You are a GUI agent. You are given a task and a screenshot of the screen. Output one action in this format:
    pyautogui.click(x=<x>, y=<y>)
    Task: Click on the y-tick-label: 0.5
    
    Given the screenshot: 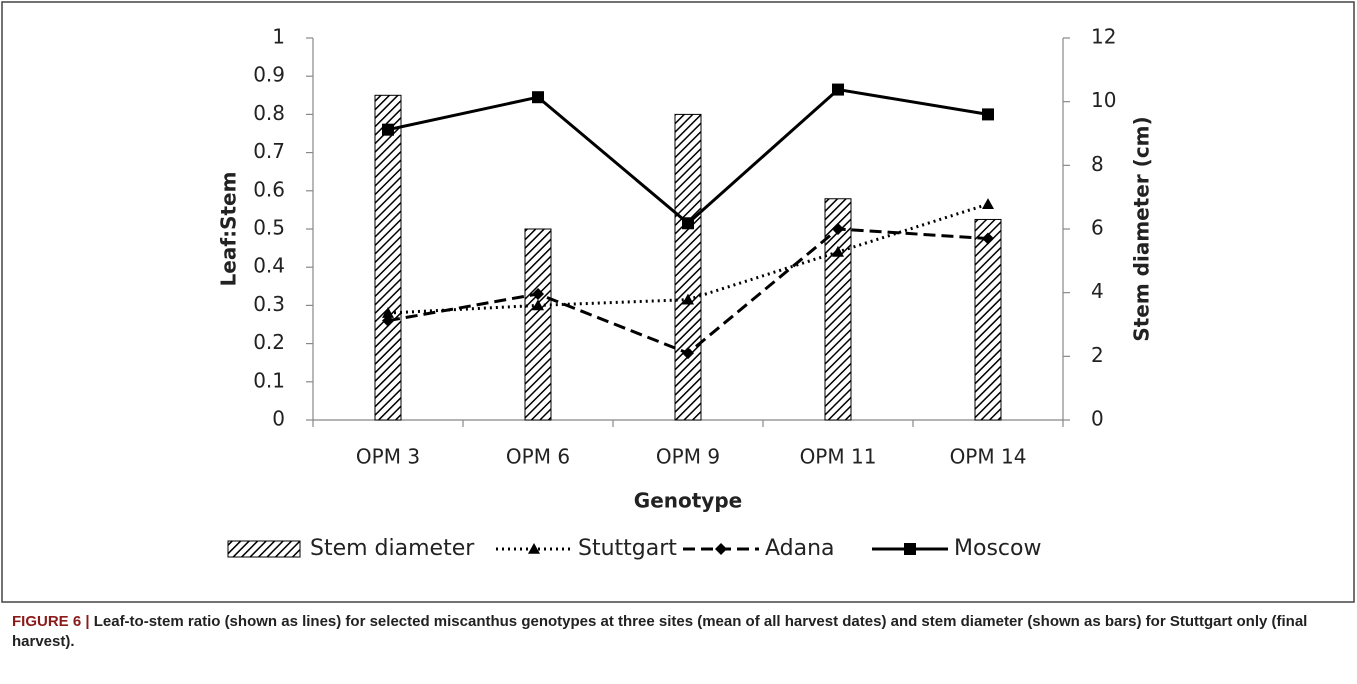 What is the action you would take?
    pyautogui.click(x=269, y=228)
    